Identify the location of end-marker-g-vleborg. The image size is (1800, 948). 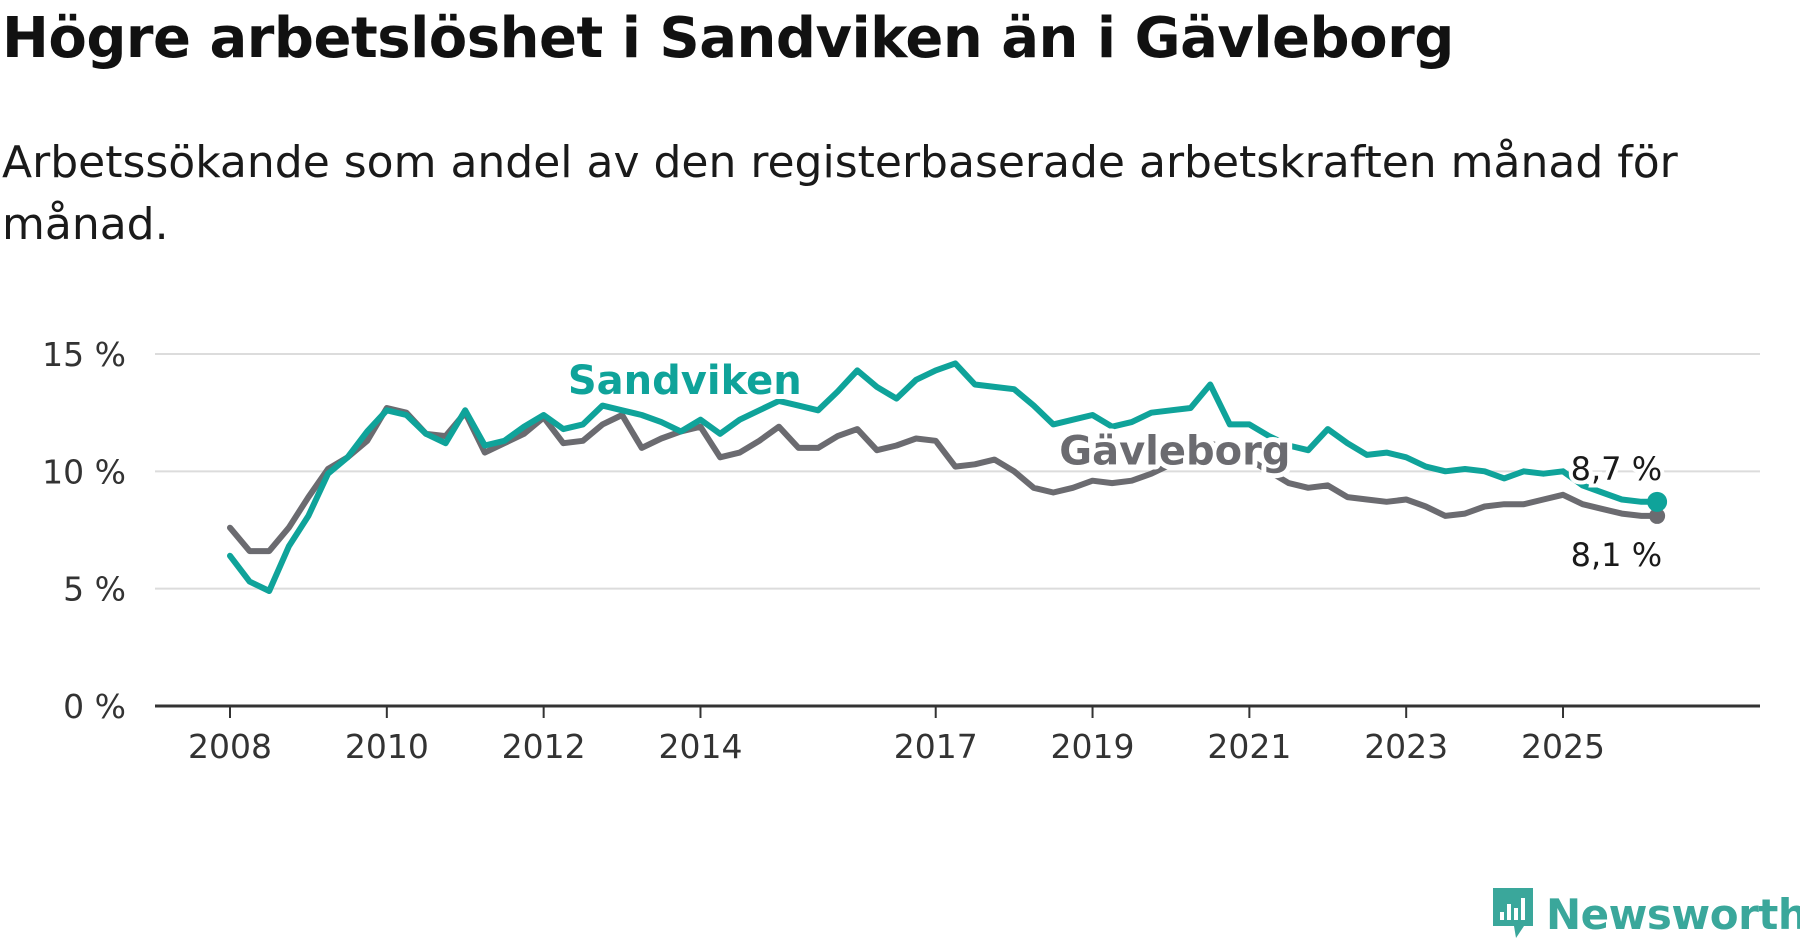
(1657, 515).